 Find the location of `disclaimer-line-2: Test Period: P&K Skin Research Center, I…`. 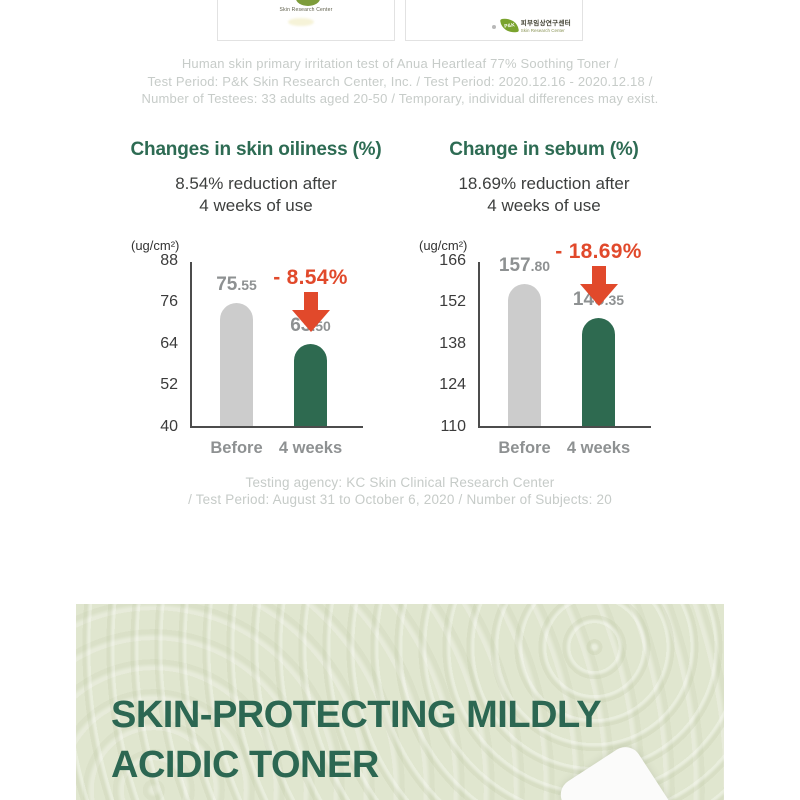

disclaimer-line-2: Test Period: P&K Skin Research Center, I… is located at coordinates (400, 81).